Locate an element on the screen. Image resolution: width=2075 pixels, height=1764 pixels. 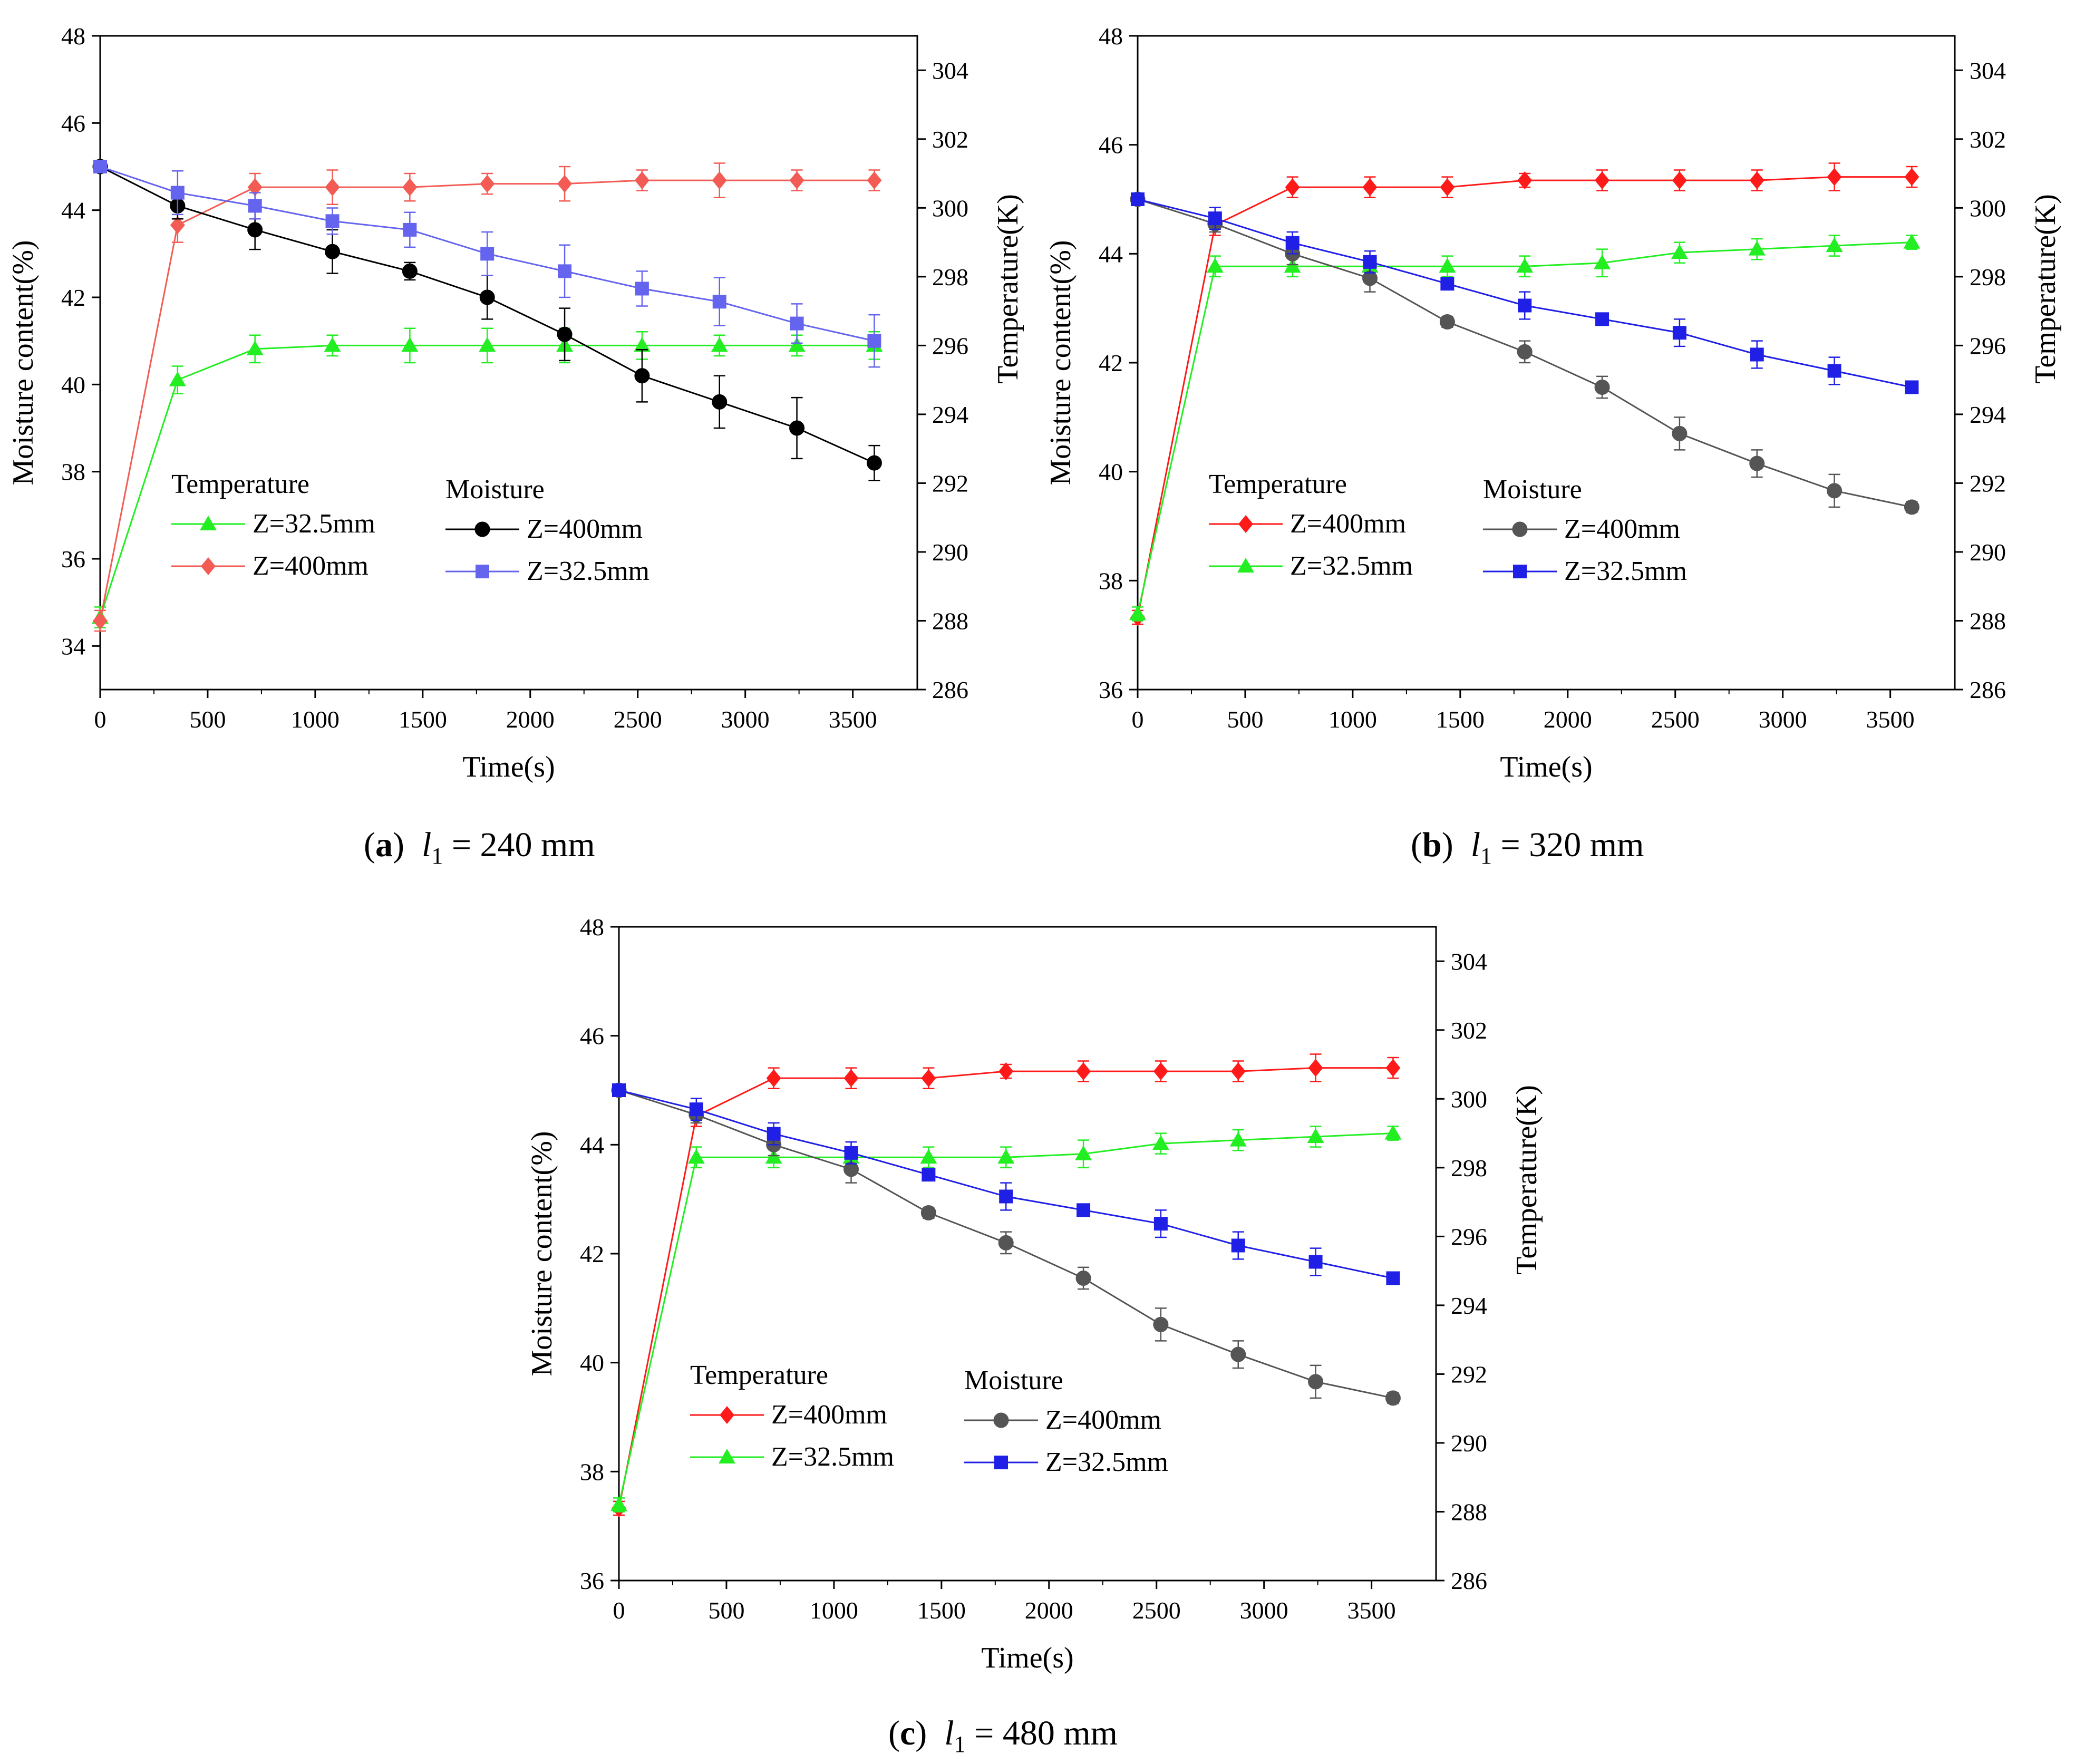
y-right-tick-label: 290 is located at coordinates (1988, 553).